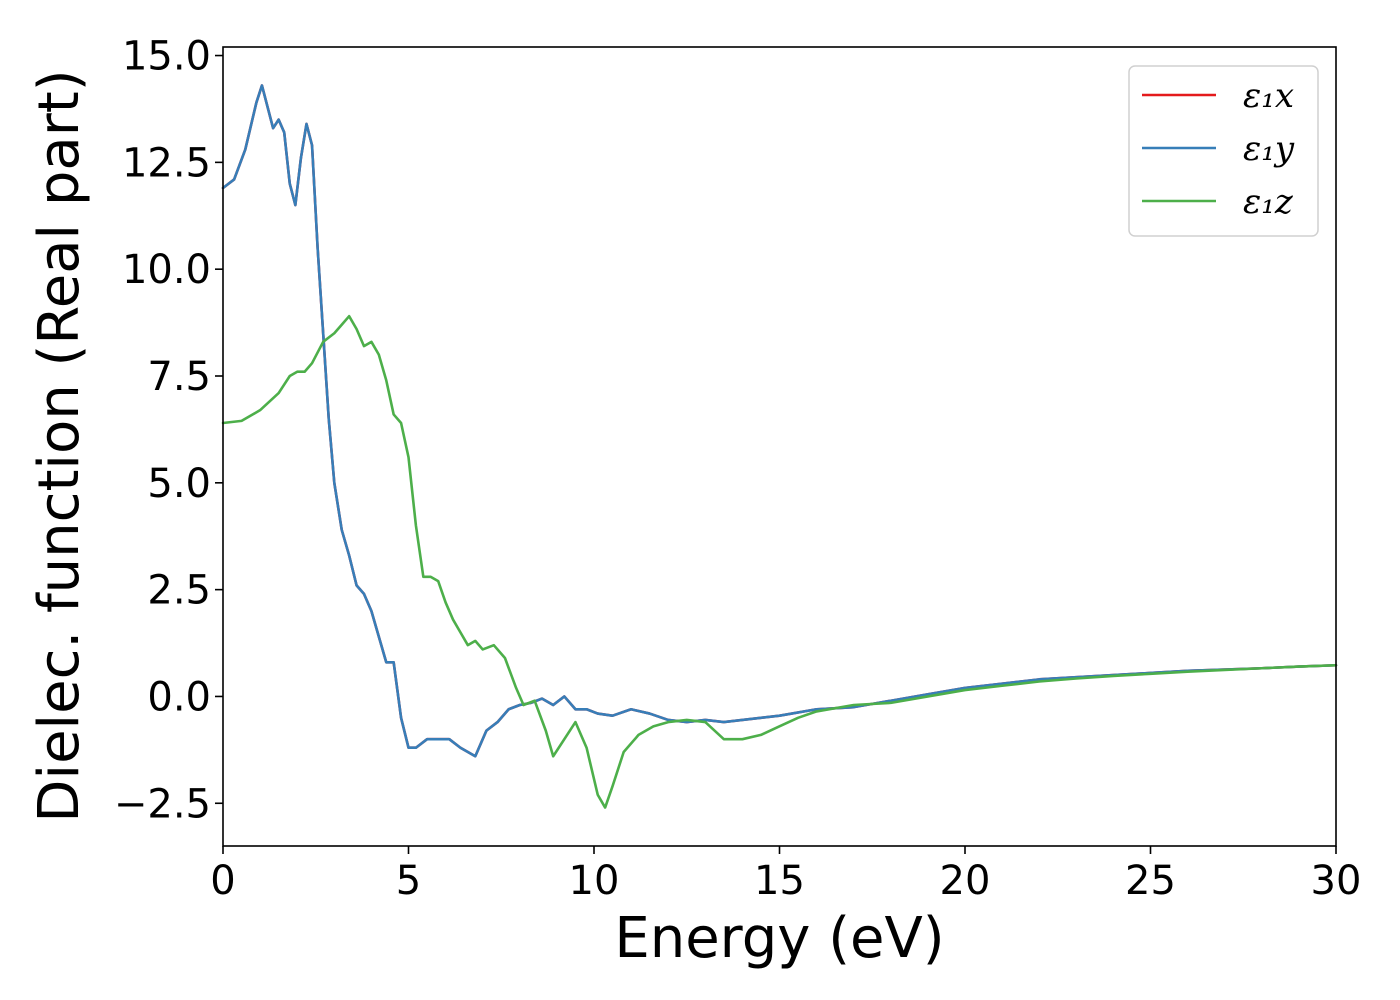  I want to click on y-tick-label: 12.5, so click(166, 163).